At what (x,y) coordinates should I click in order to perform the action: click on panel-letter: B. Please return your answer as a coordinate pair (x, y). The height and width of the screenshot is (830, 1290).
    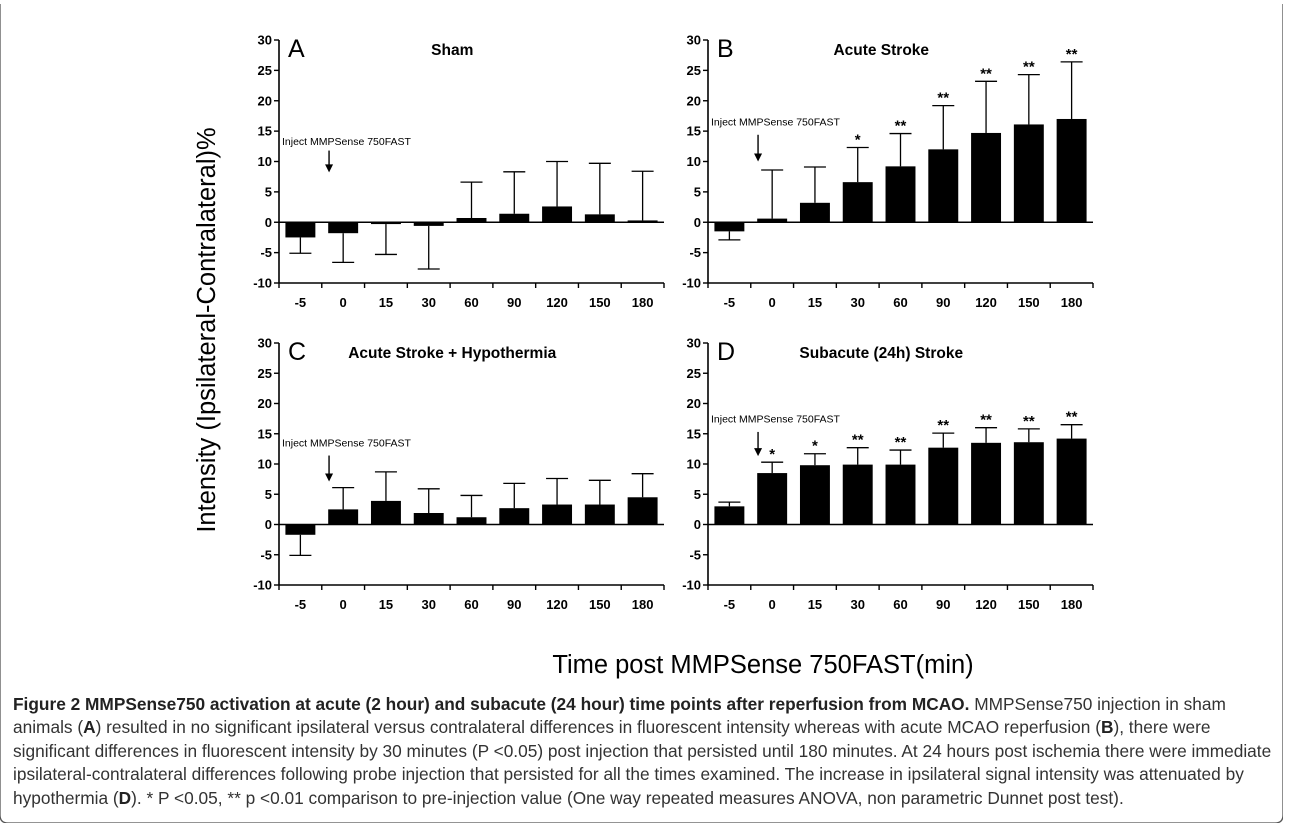
    Looking at the image, I should click on (725, 49).